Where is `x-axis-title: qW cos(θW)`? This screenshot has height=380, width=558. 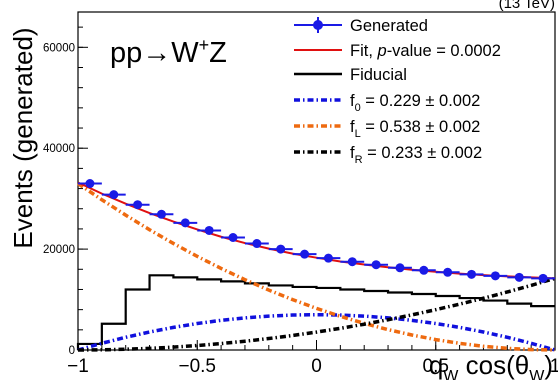 x-axis-title: qW cos(θW) is located at coordinates (491, 365).